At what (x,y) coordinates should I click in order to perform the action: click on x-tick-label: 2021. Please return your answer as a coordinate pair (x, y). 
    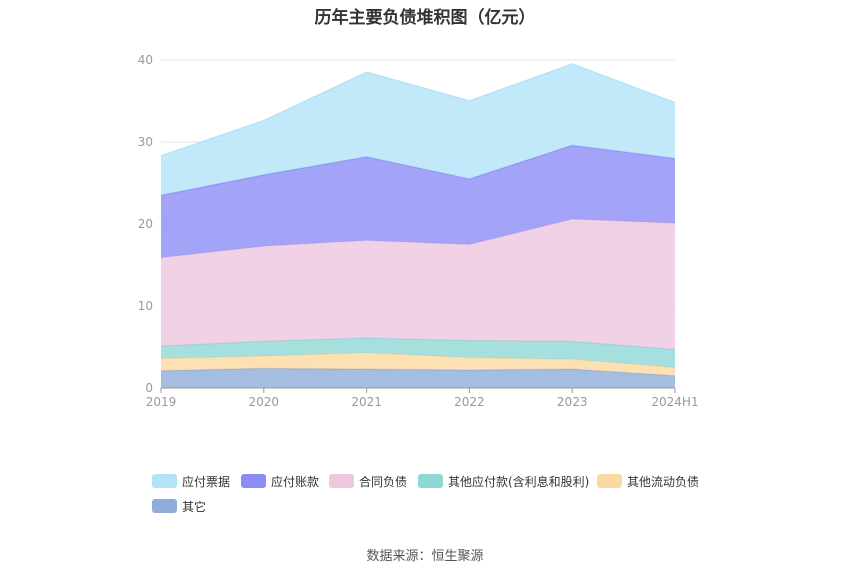
    Looking at the image, I should click on (366, 402).